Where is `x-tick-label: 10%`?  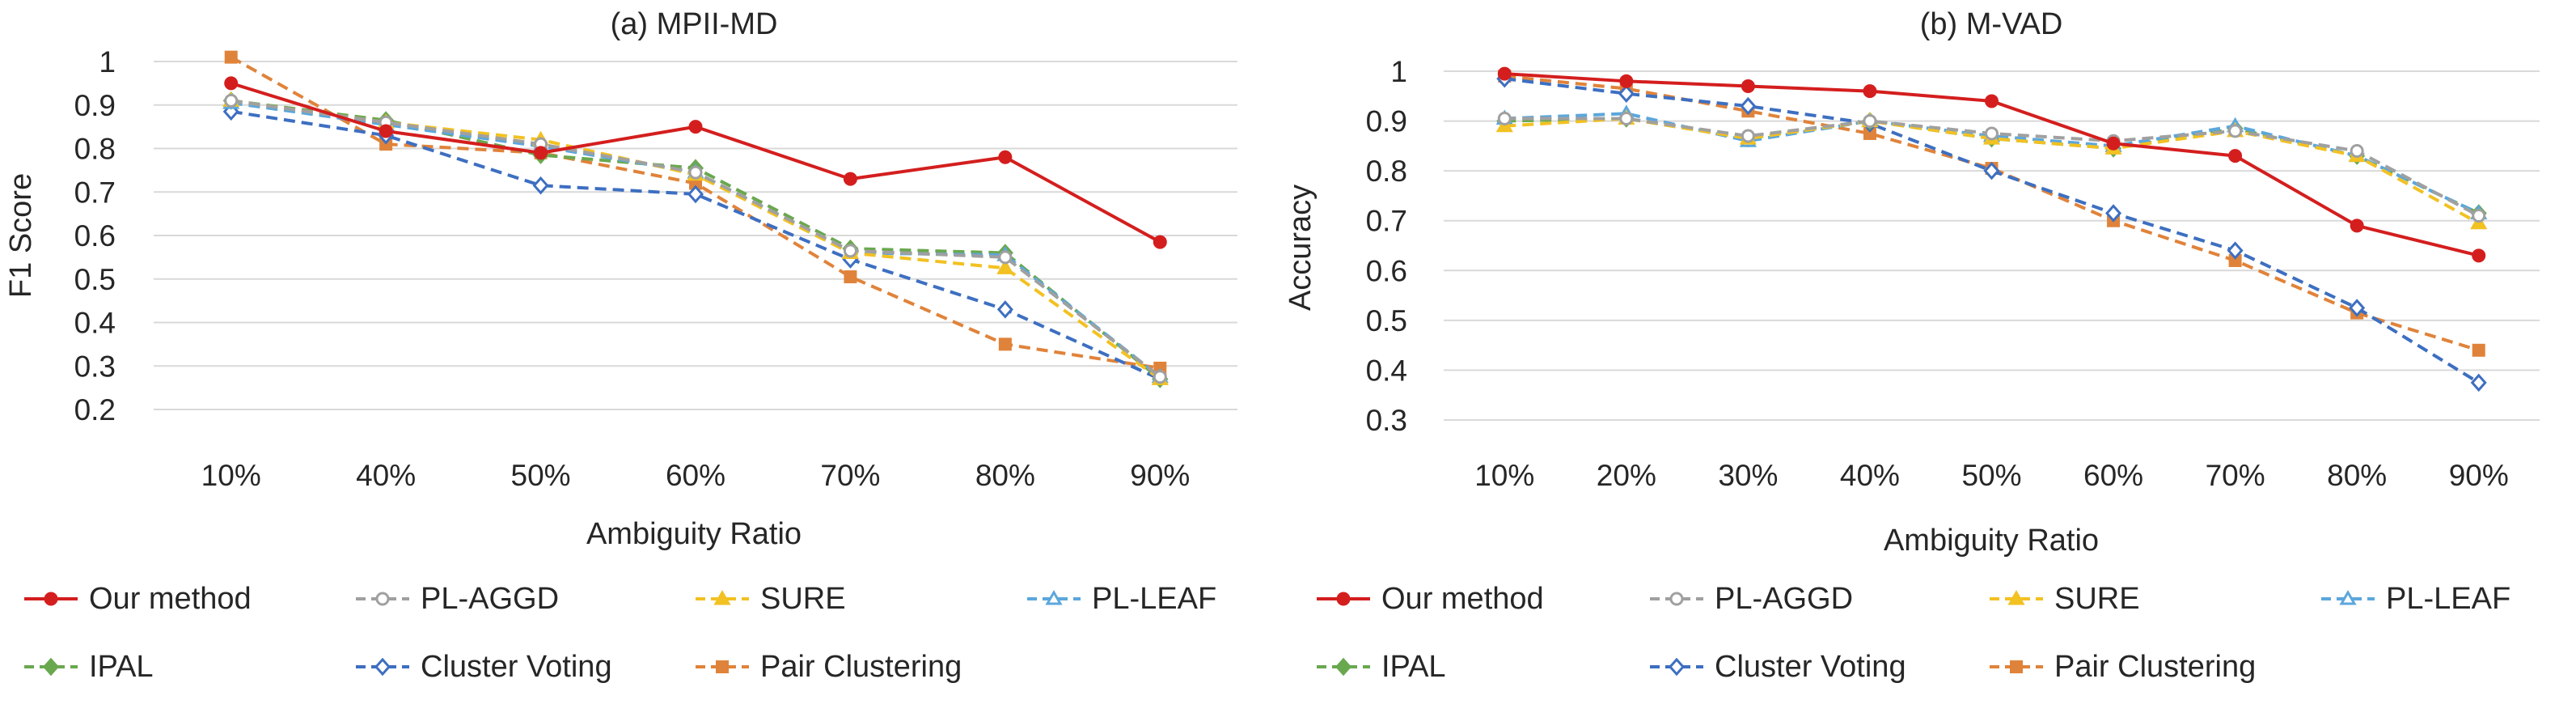
x-tick-label: 10% is located at coordinates (231, 475).